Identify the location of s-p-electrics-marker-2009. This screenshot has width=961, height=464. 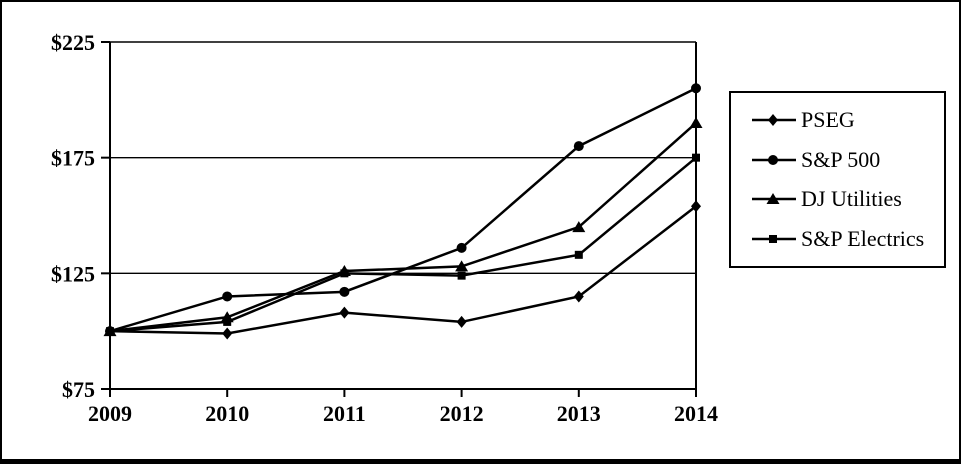
(110, 331).